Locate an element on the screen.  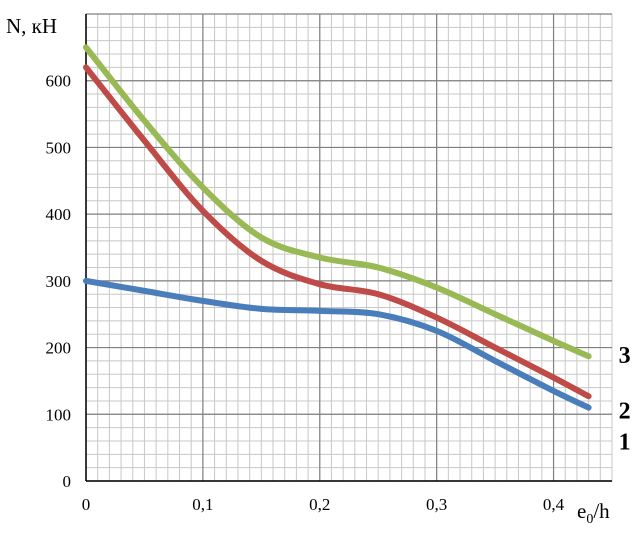
x-axis-label-main: e is located at coordinates (581, 511).